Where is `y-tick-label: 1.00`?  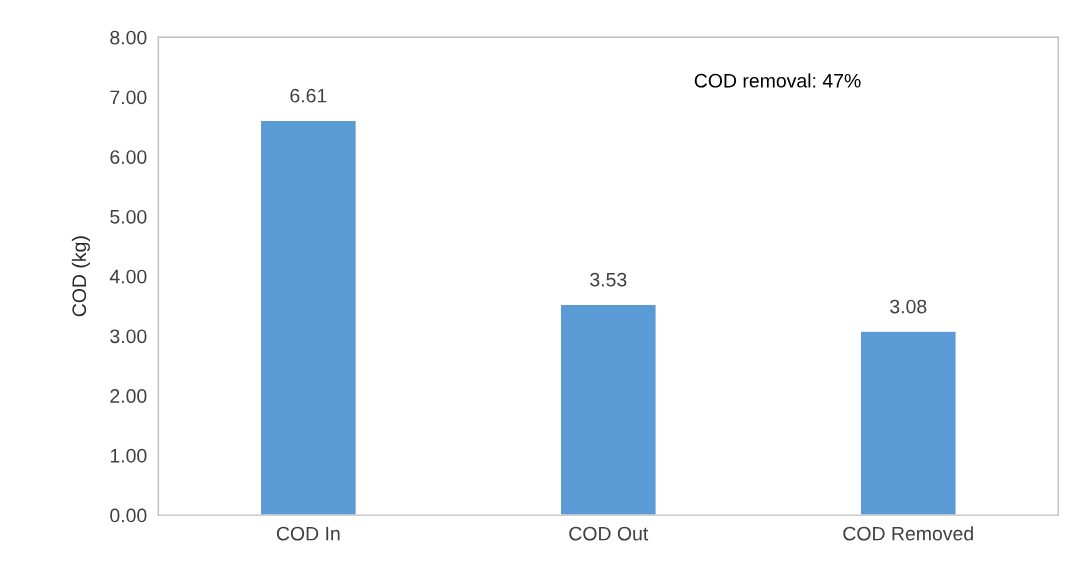 y-tick-label: 1.00 is located at coordinates (128, 455).